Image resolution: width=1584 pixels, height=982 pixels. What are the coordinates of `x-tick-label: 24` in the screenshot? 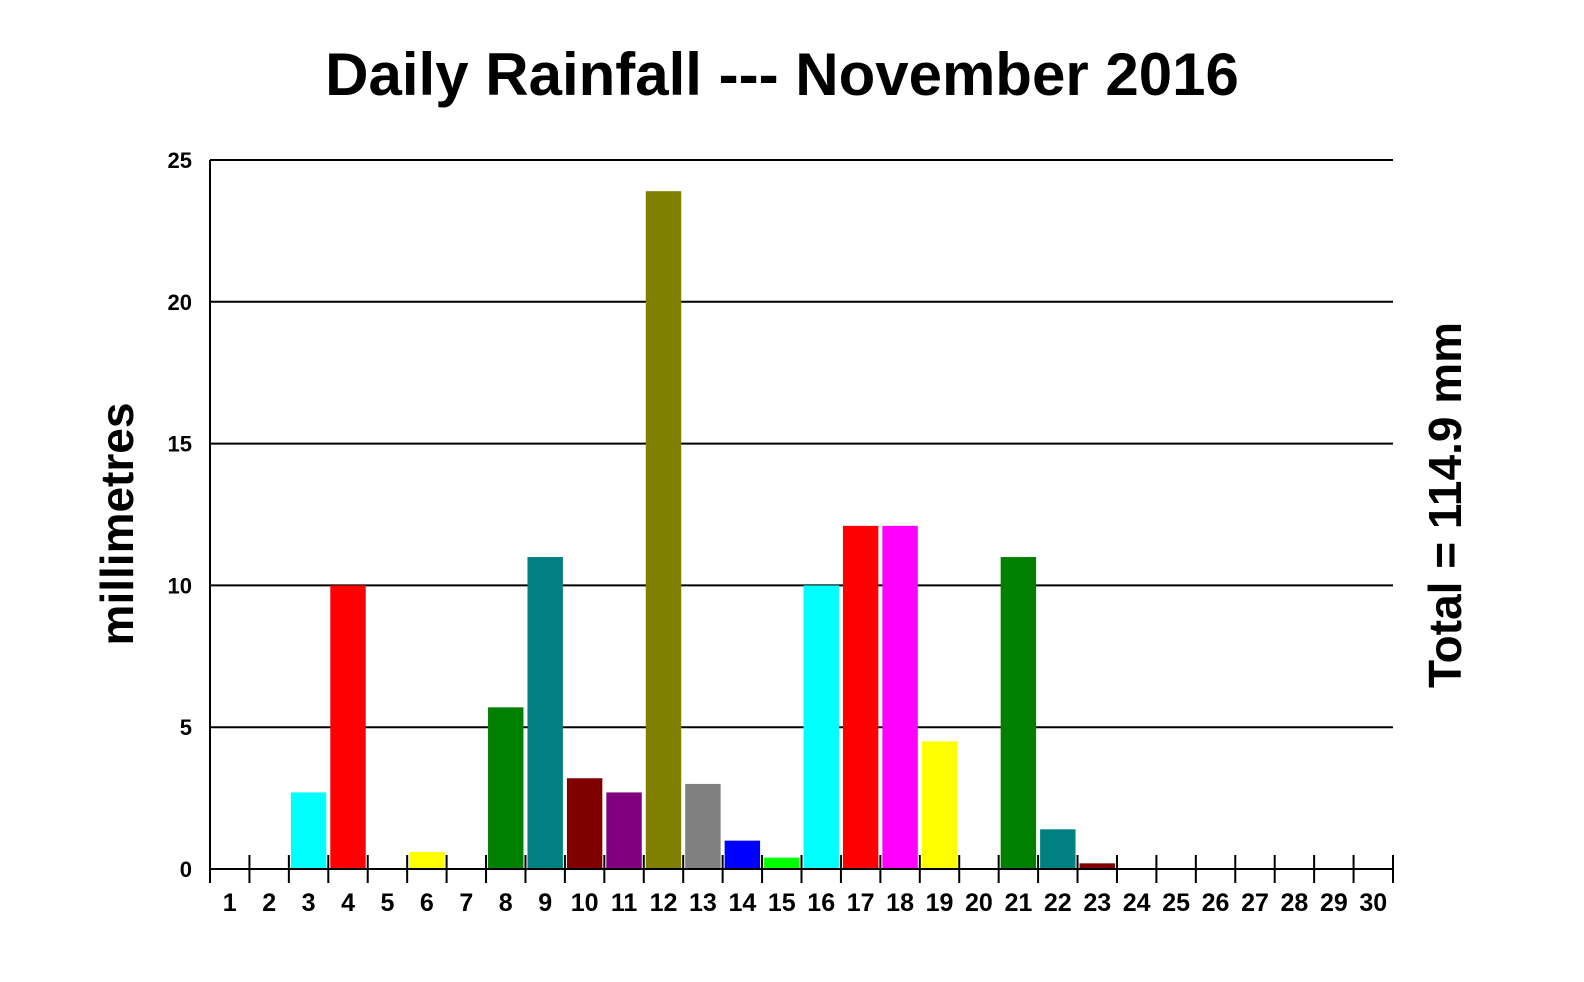 It's located at (1137, 903).